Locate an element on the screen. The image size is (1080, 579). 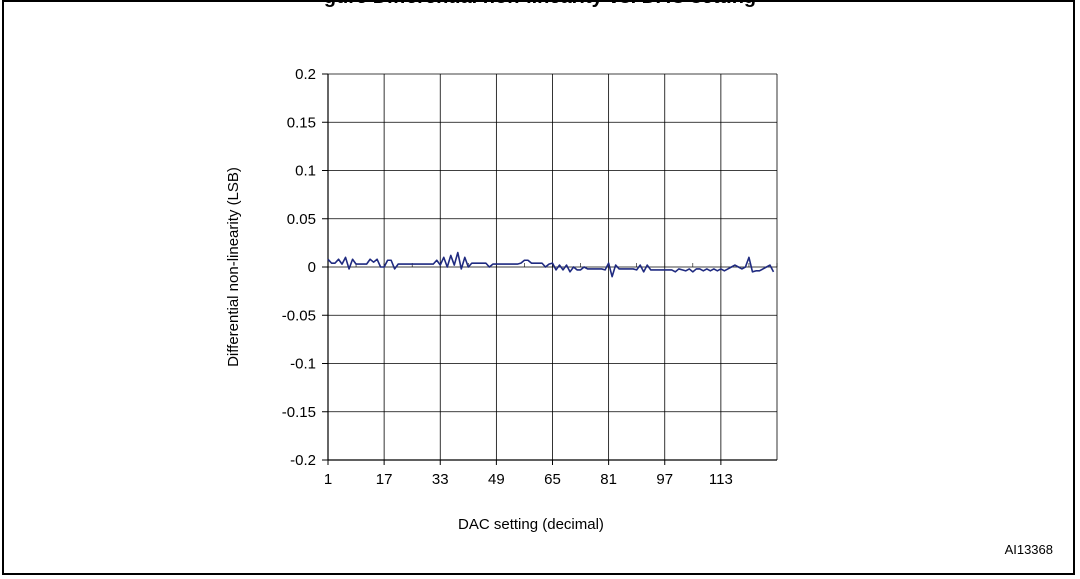
dnl-series-line is located at coordinates (551, 264).